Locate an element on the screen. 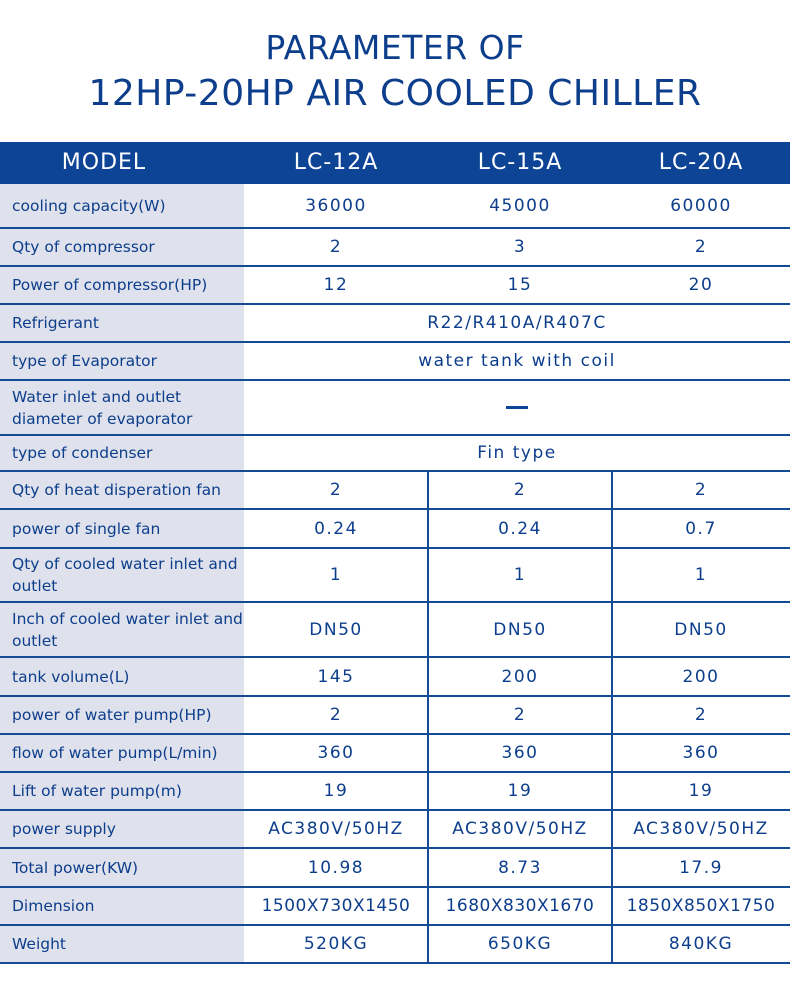 This screenshot has height=992, width=790. cell-lc-12a: AC380V/50HZ is located at coordinates (336, 829).